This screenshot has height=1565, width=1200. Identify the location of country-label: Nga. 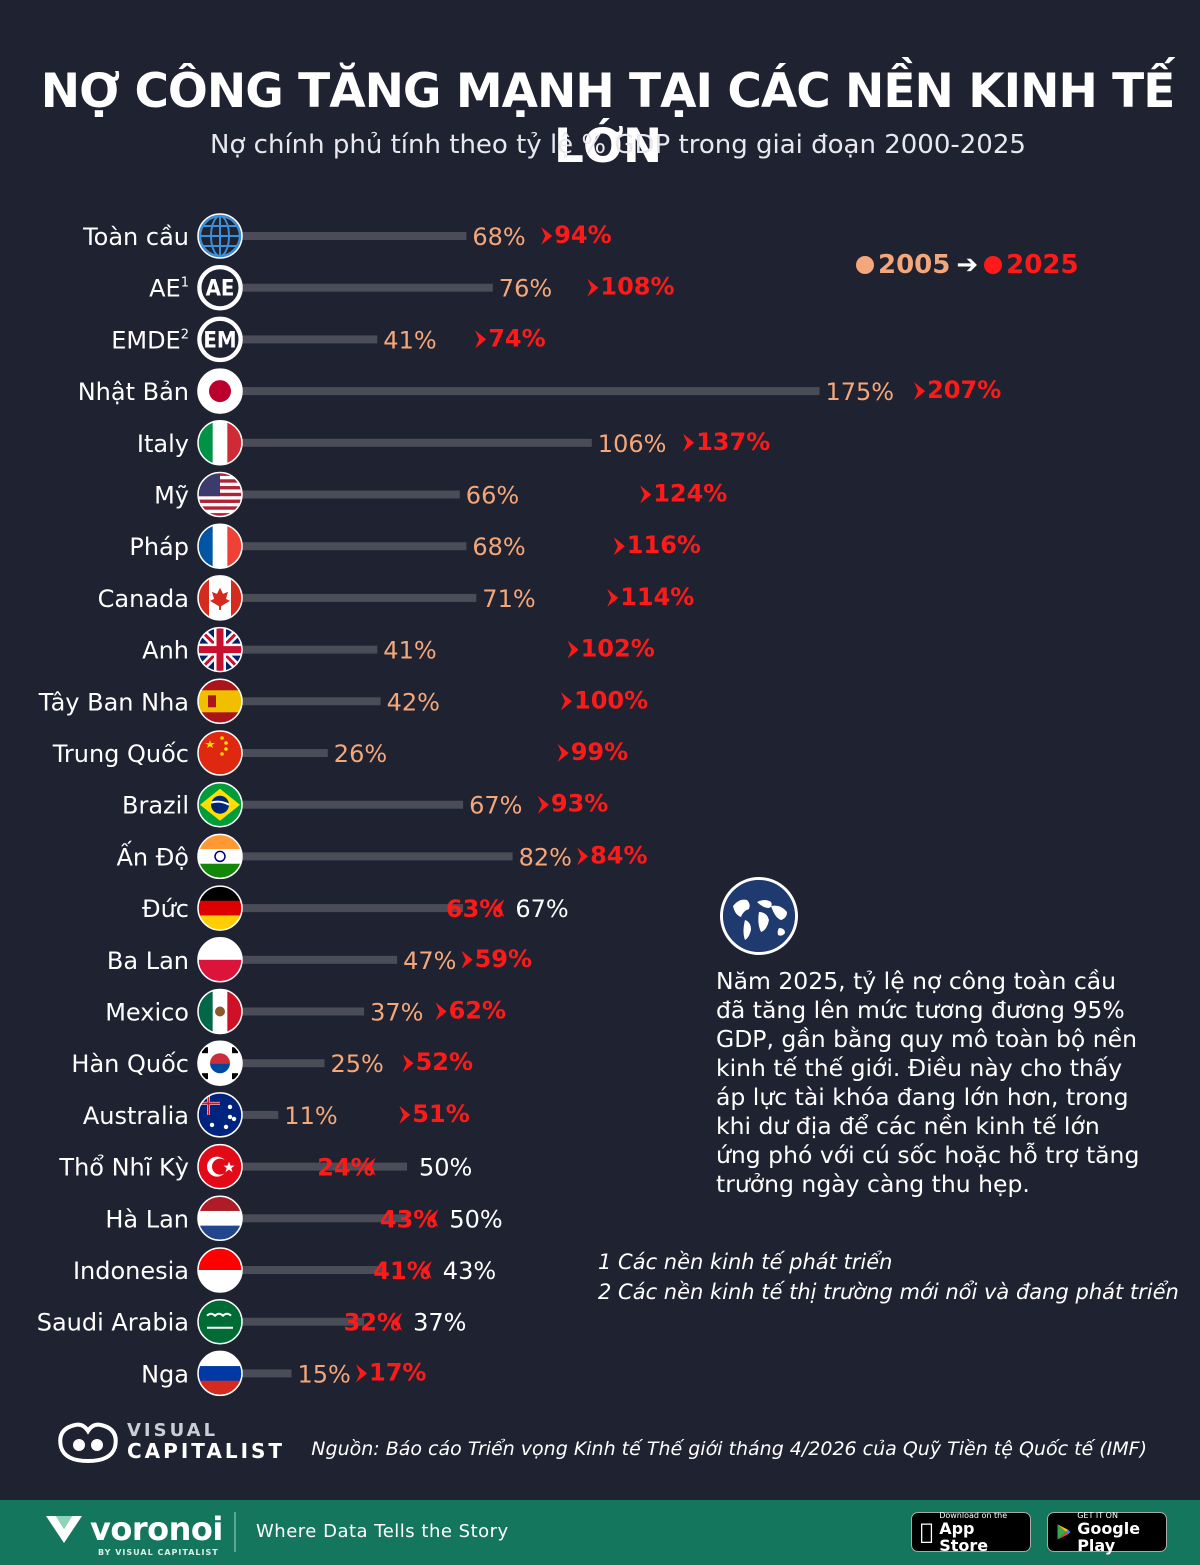
(165, 1374).